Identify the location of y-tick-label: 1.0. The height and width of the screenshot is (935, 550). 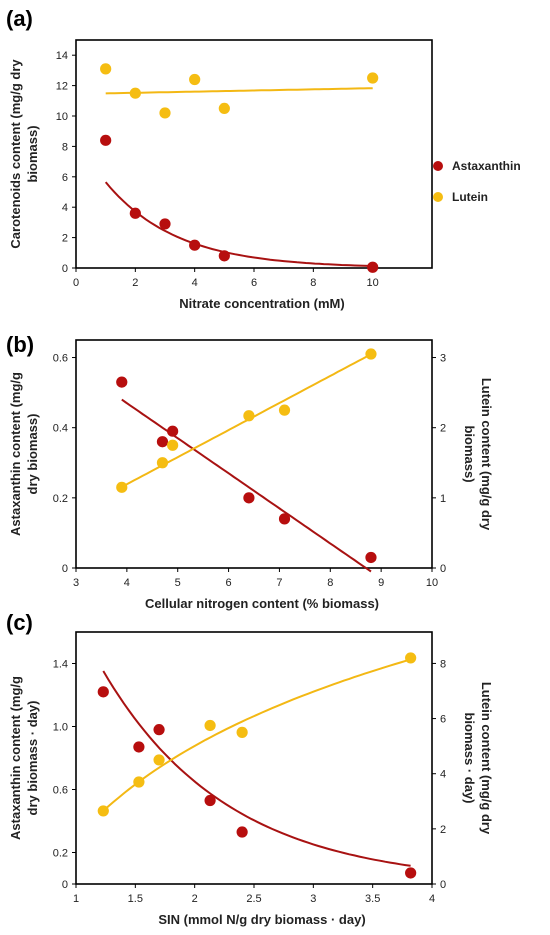
(60, 728).